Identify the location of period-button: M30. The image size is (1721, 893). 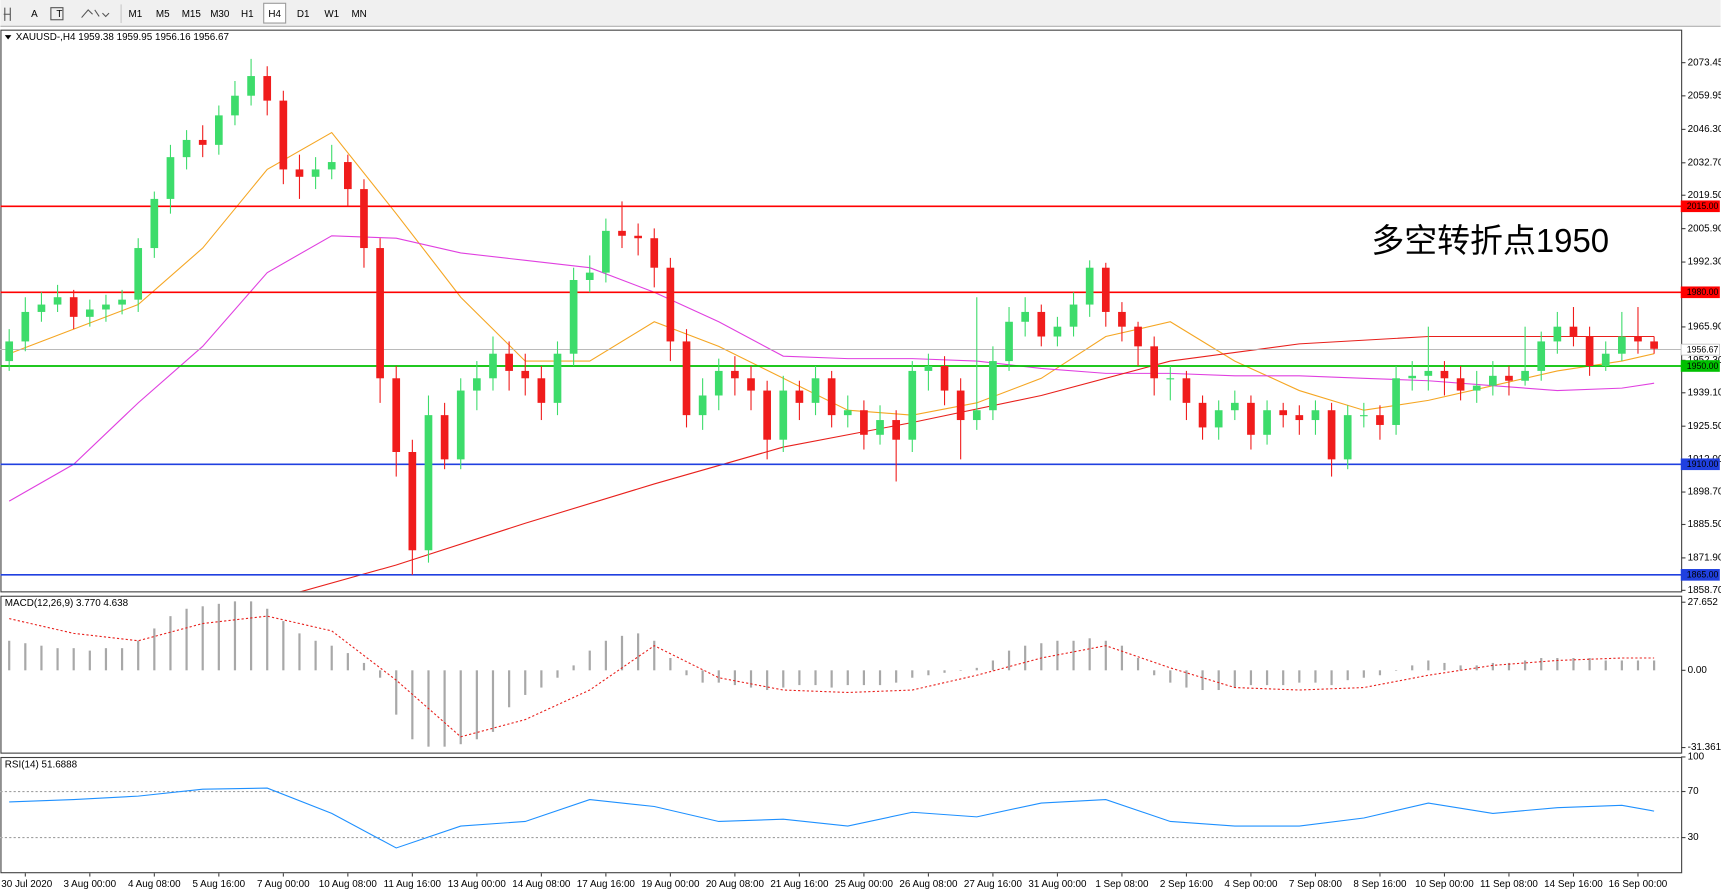
(220, 14).